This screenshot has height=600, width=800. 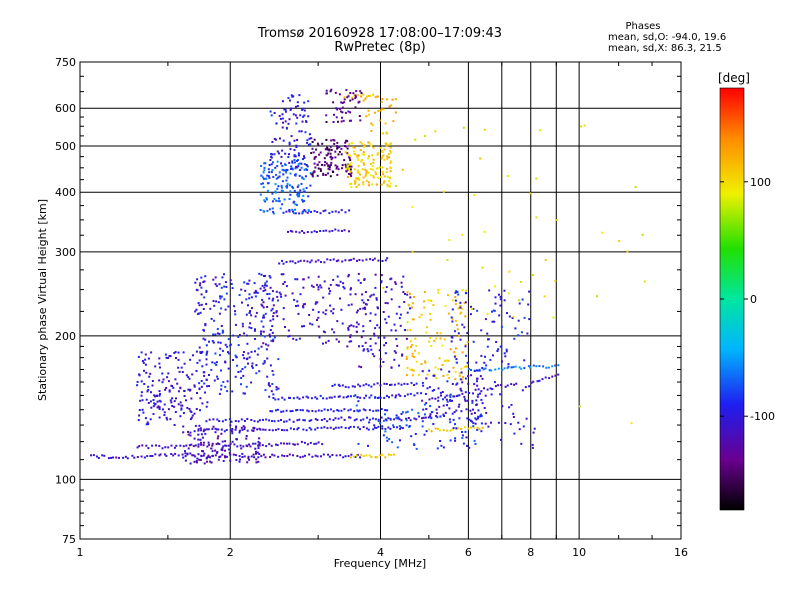 I want to click on x-axis-label: Frequency [MHz], so click(x=380, y=563).